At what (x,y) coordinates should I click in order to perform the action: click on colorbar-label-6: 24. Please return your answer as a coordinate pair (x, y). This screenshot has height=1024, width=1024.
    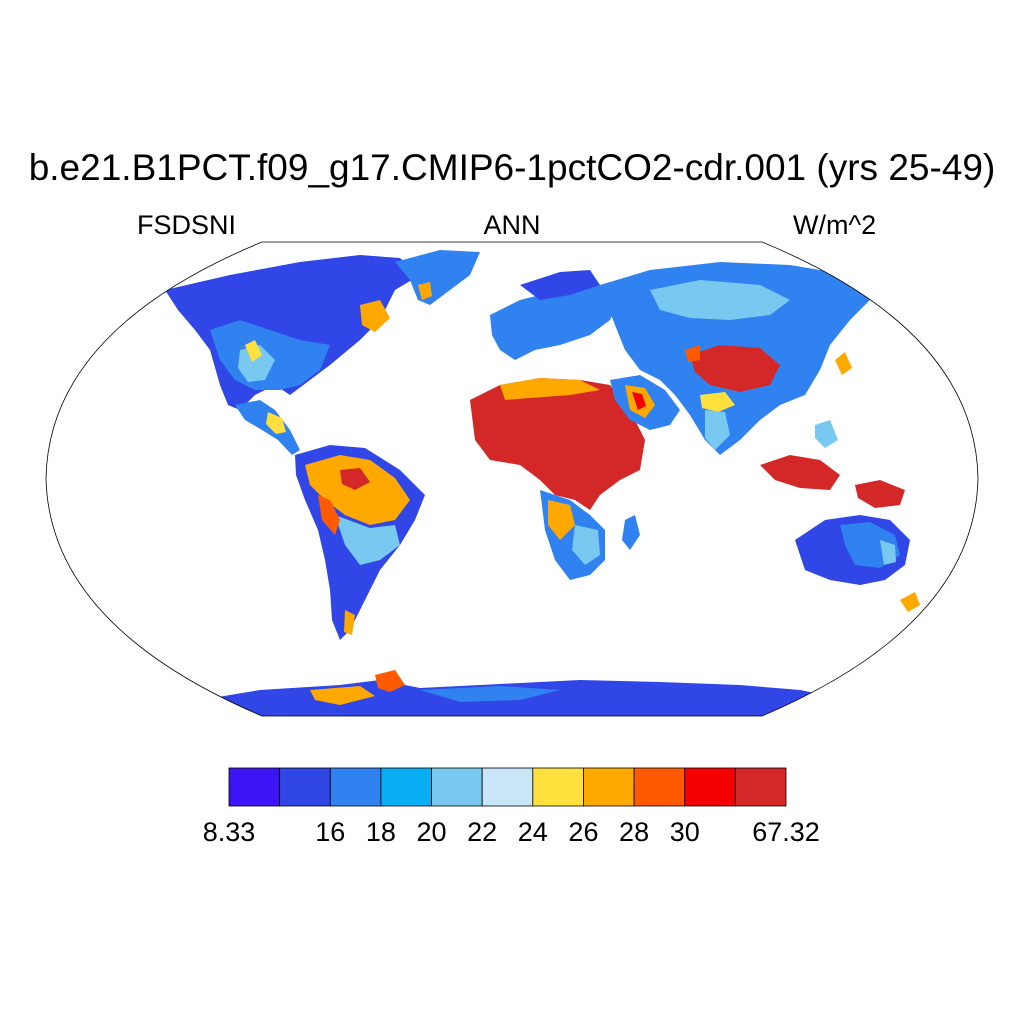
    Looking at the image, I should click on (532, 832).